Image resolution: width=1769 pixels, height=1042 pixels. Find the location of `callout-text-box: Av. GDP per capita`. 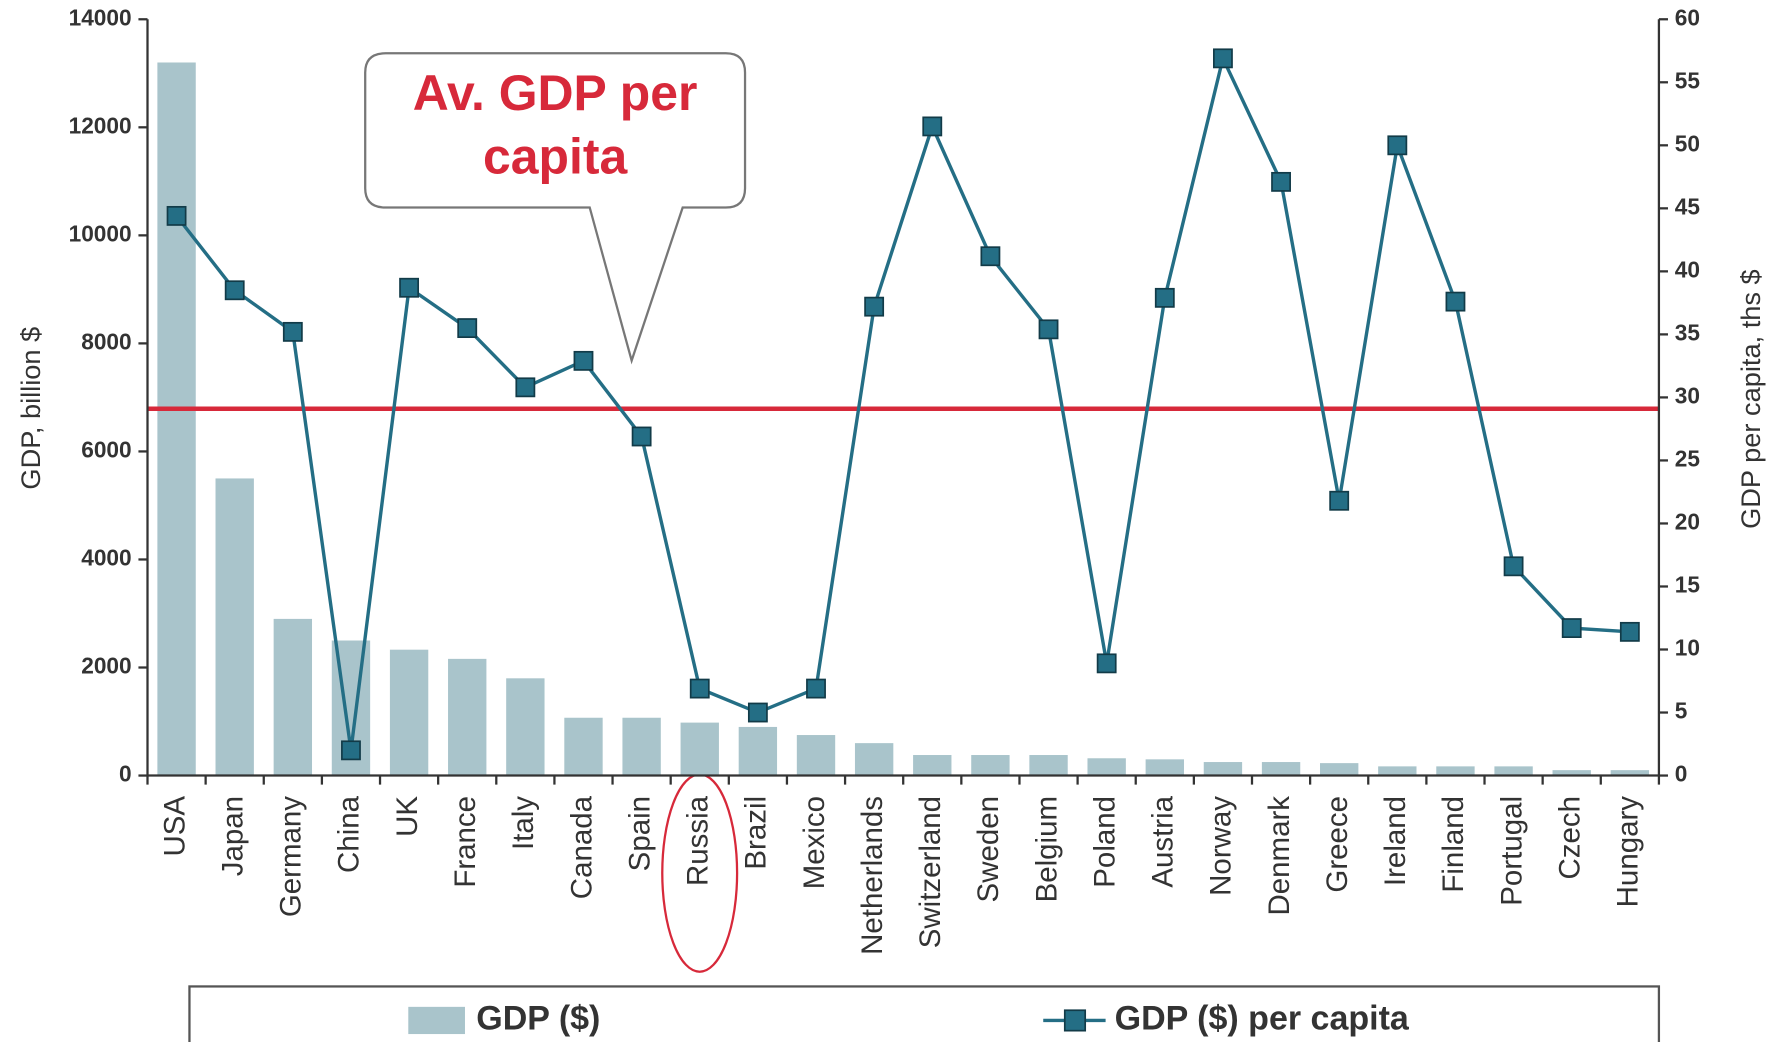

callout-text-box: Av. GDP per capita is located at coordinates (555, 125).